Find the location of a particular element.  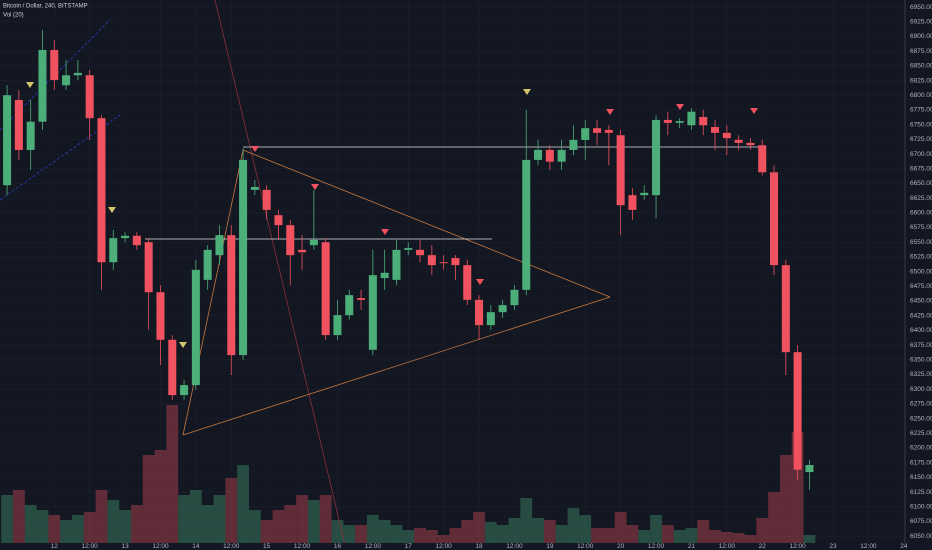

x-tick-label: 21 is located at coordinates (692, 546).